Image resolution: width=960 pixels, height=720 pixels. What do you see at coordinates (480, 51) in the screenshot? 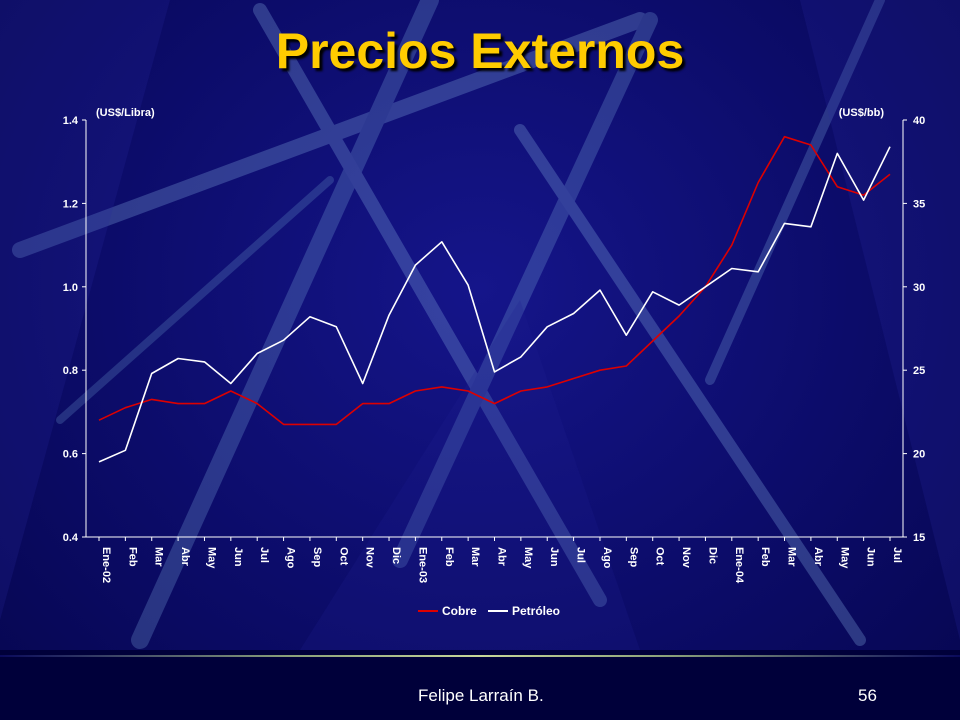
I see `slide-title: Precios Externos` at bounding box center [480, 51].